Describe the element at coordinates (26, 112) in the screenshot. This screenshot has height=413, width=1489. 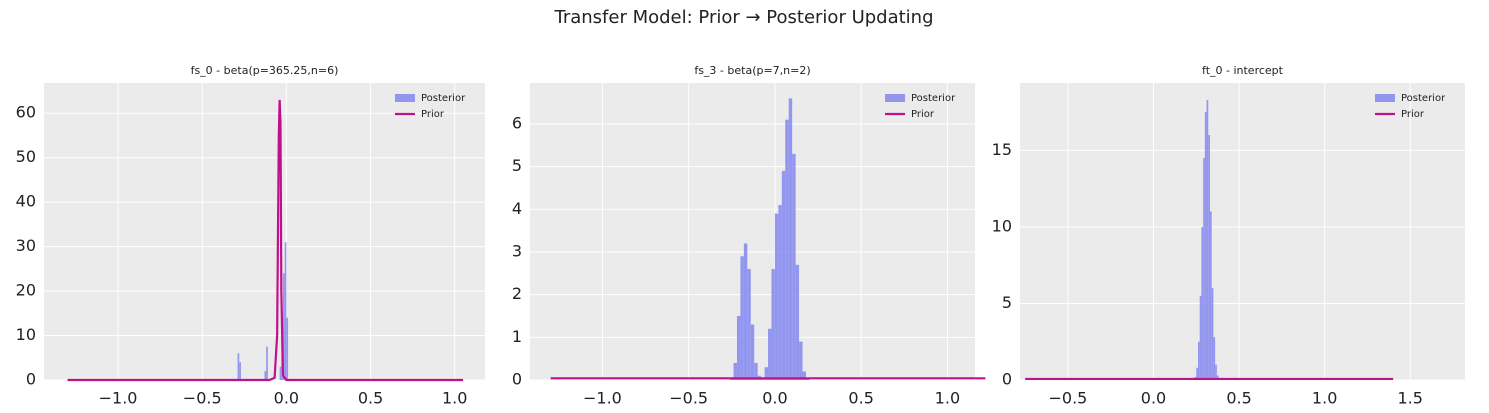
I see `y-tick-label: 60` at that location.